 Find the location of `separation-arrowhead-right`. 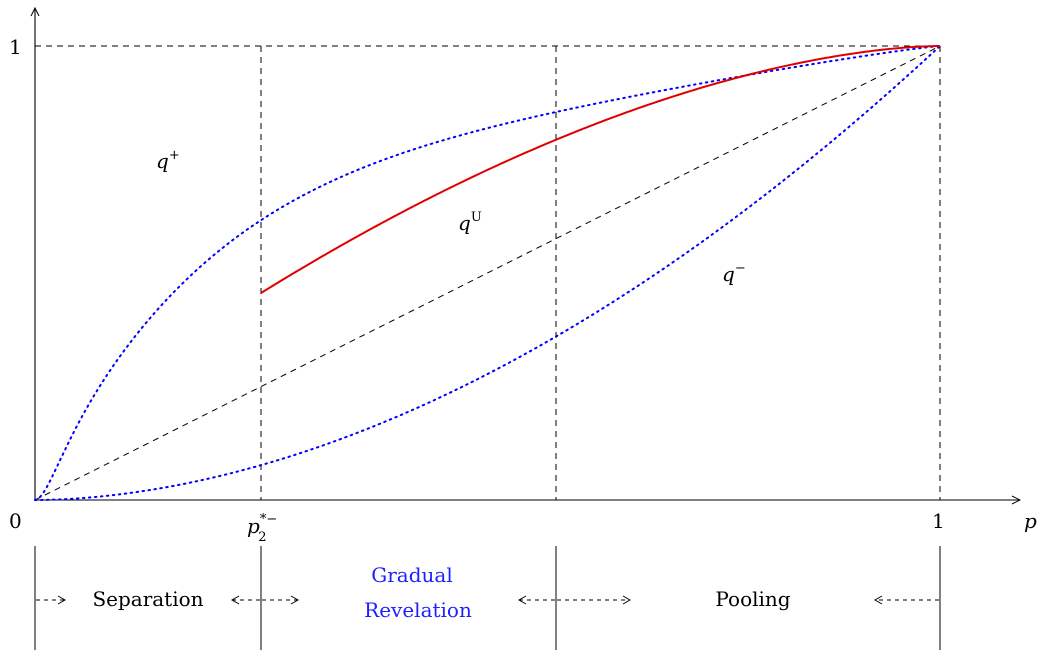

separation-arrowhead-right is located at coordinates (62, 600).